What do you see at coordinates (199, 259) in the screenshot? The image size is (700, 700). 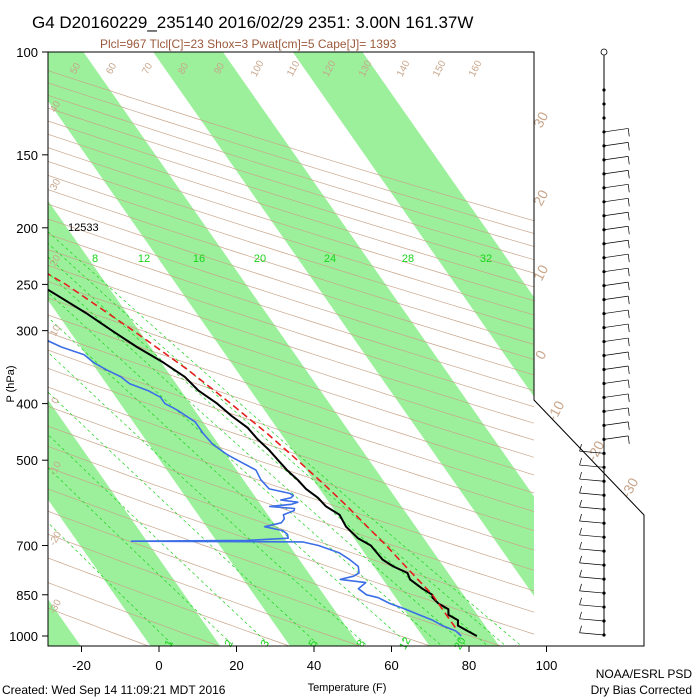 I see `mixing-ratio-label: 16` at bounding box center [199, 259].